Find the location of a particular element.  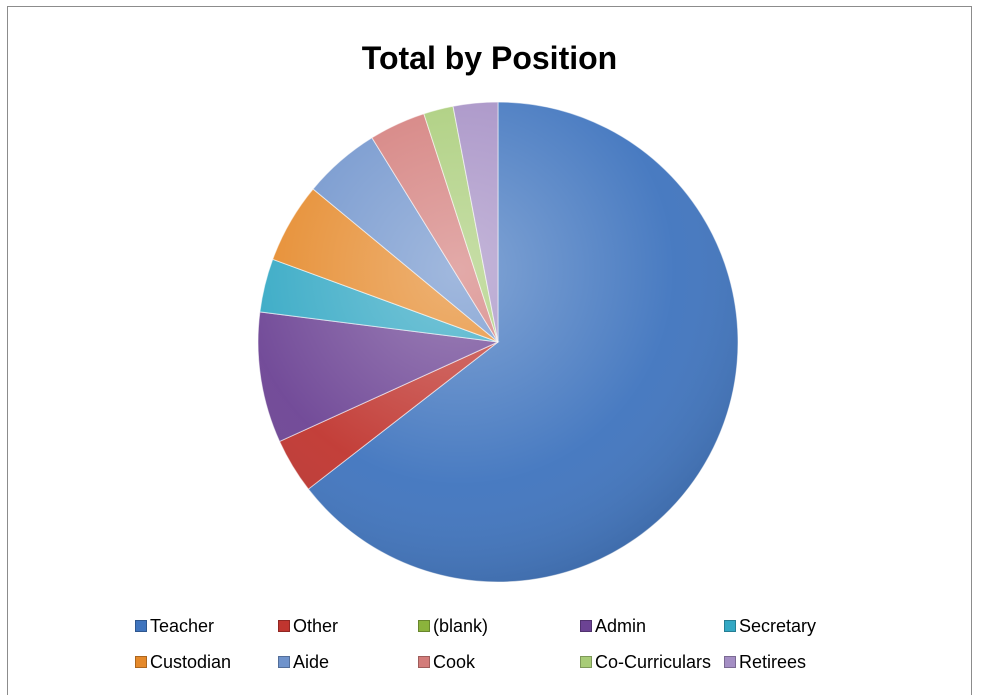

legend-label: Other is located at coordinates (316, 626).